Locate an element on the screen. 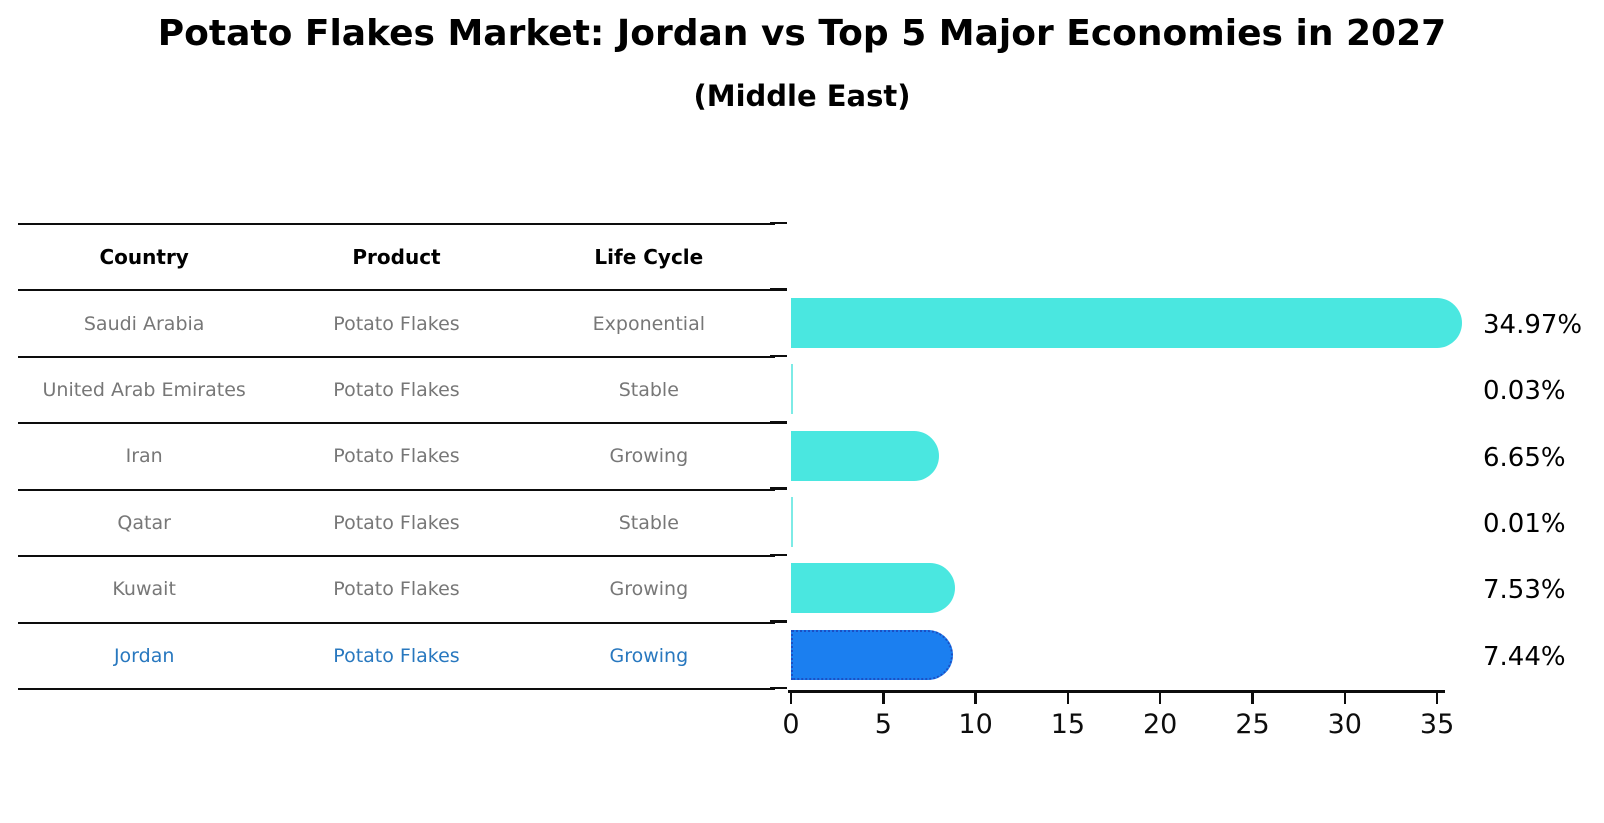 This screenshot has width=1604, height=823. table-header-row: Country Product Life Cycle is located at coordinates (396, 258).